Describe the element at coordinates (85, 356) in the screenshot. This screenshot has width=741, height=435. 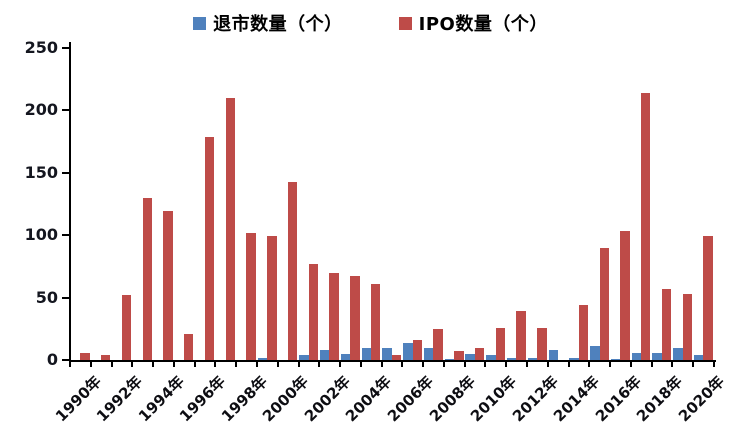
I see `bar-ipo-1990` at that location.